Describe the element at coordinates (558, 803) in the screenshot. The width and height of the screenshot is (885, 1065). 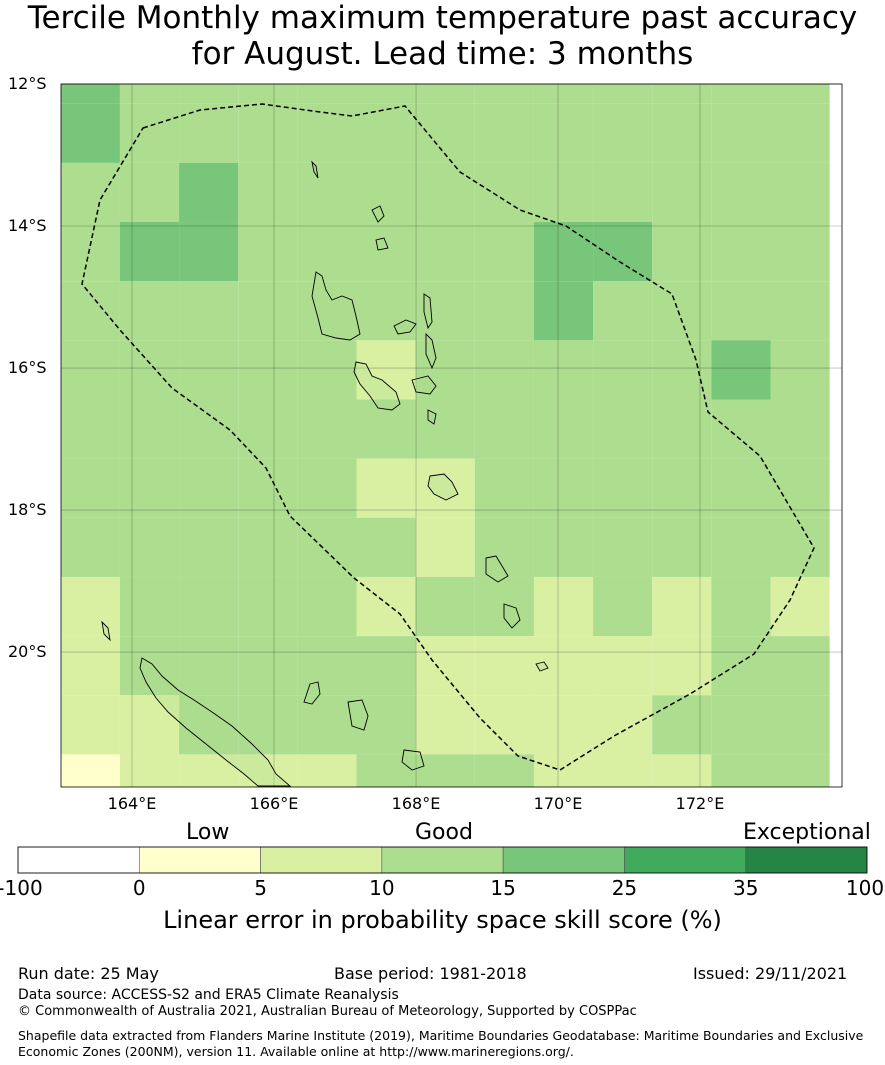
I see `lon-label: 170°E` at that location.